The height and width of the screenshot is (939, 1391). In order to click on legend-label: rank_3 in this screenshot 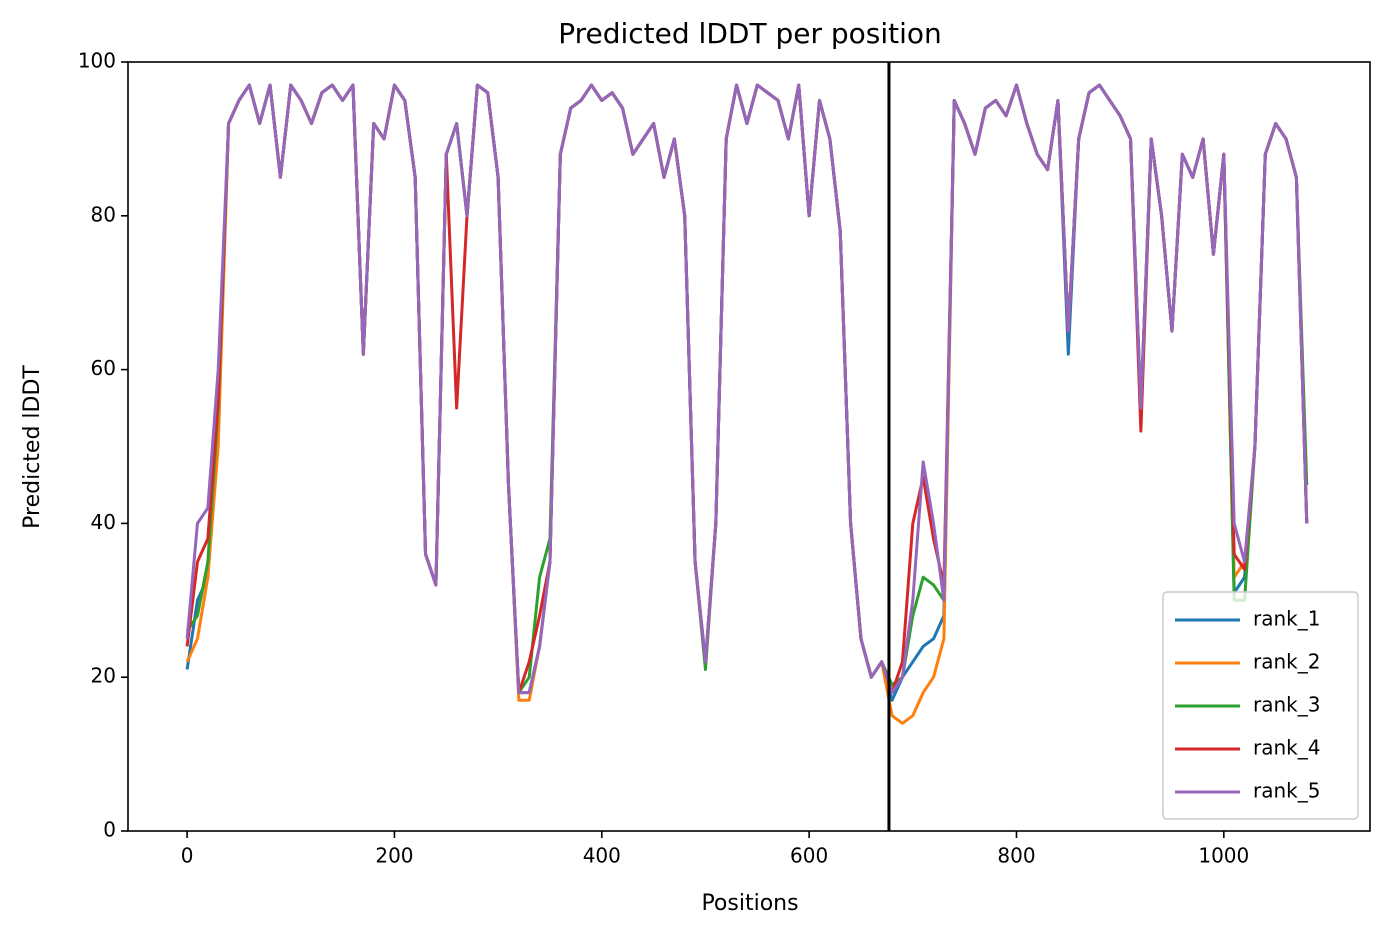, I will do `click(1286, 705)`.